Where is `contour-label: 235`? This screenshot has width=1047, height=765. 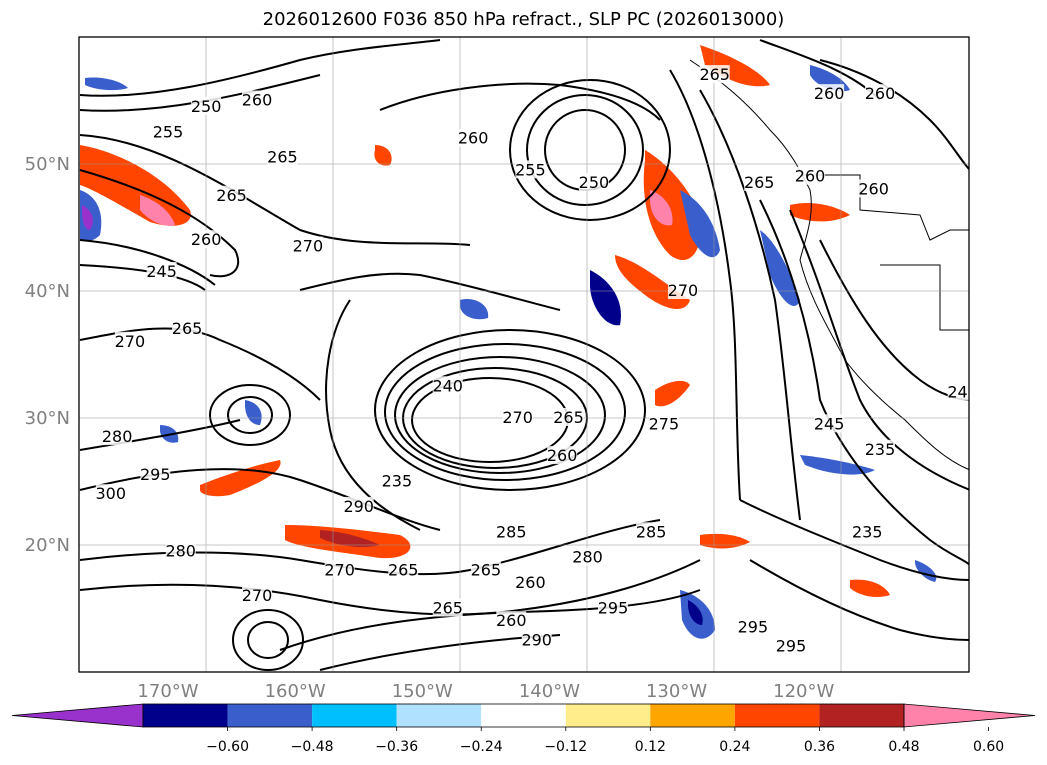
contour-label: 235 is located at coordinates (880, 449).